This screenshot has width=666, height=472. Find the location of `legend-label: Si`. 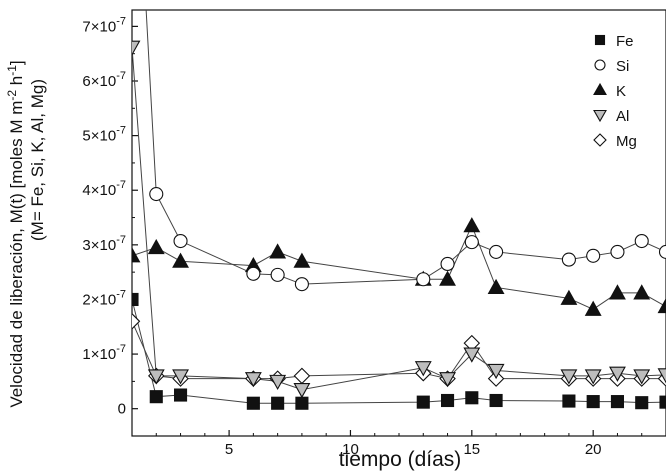

legend-label: Si is located at coordinates (622, 66).